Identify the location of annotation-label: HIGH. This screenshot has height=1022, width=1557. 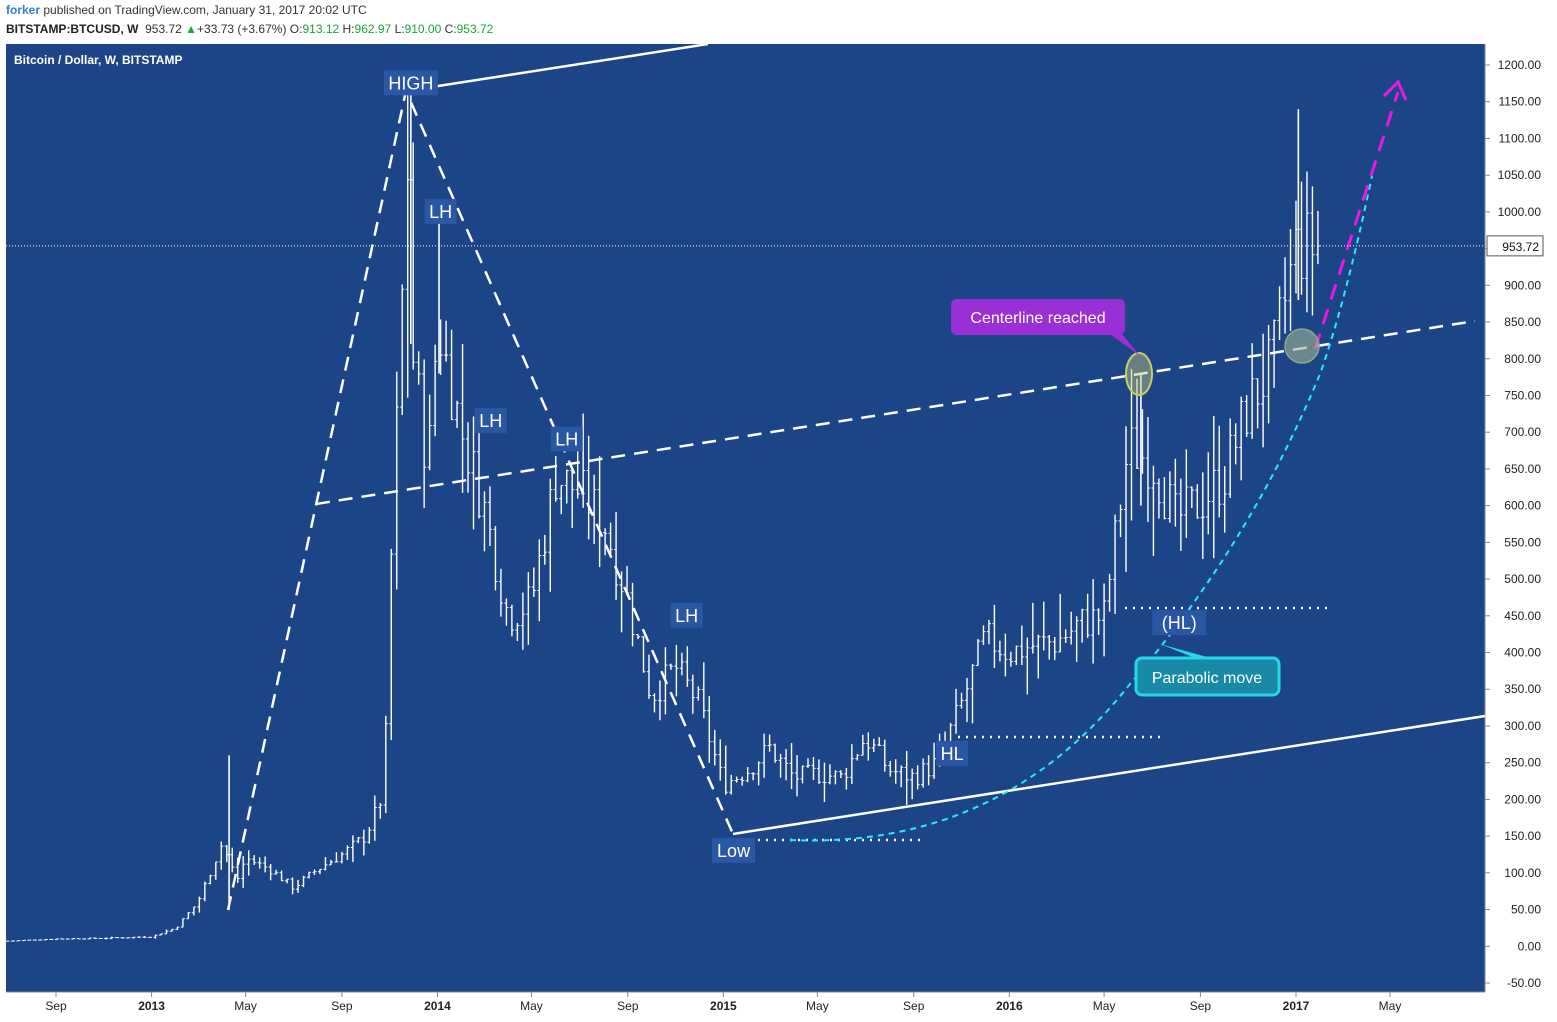
(410, 83).